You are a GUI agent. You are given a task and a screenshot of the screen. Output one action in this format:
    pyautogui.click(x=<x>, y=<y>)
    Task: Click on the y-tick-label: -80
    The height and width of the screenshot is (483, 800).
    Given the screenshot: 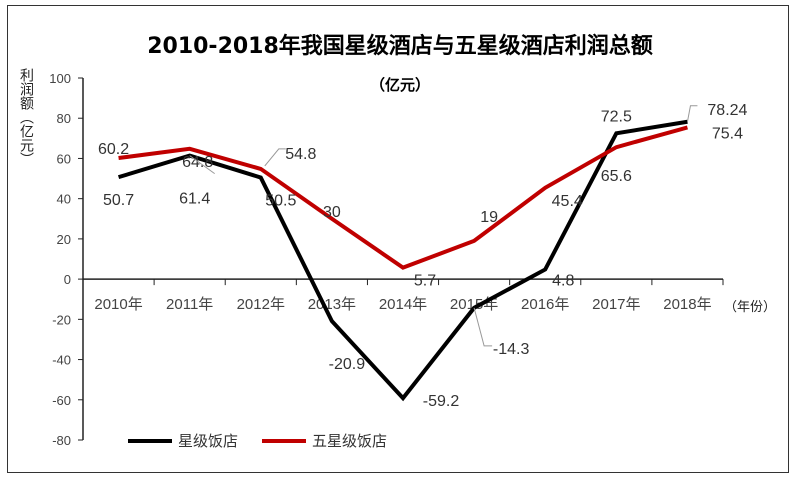 What is the action you would take?
    pyautogui.click(x=61, y=440)
    